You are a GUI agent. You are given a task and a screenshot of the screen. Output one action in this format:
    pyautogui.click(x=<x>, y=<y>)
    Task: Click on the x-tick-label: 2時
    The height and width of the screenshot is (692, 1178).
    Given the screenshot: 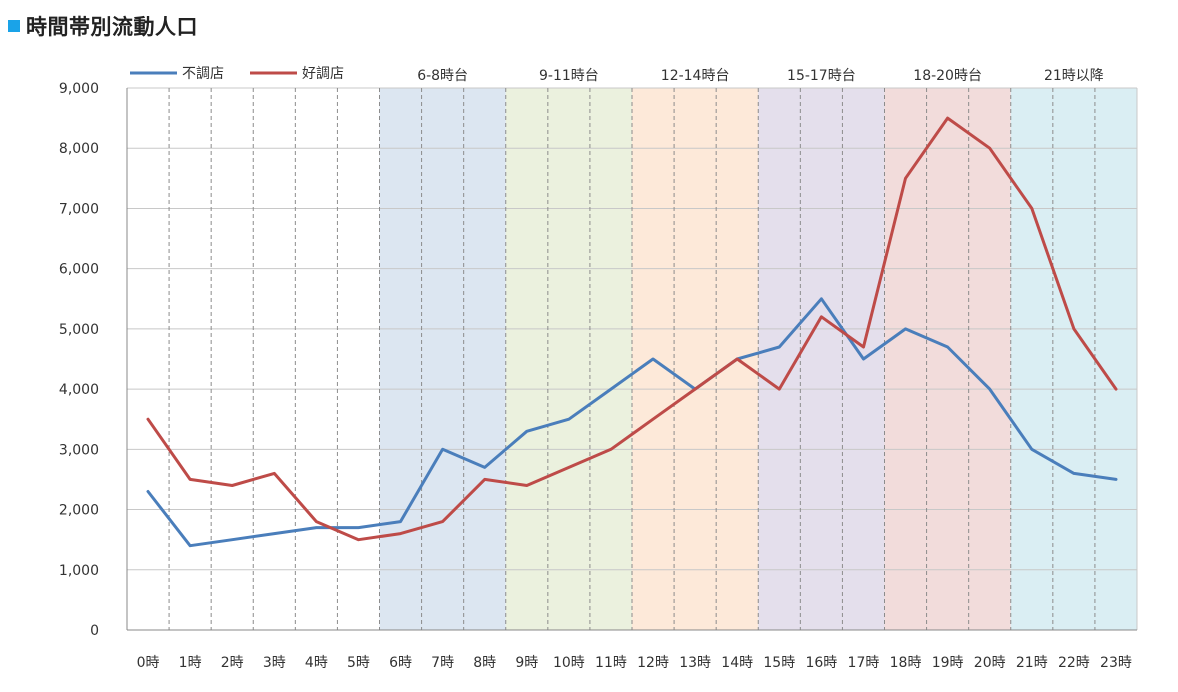 What is the action you would take?
    pyautogui.click(x=232, y=663)
    